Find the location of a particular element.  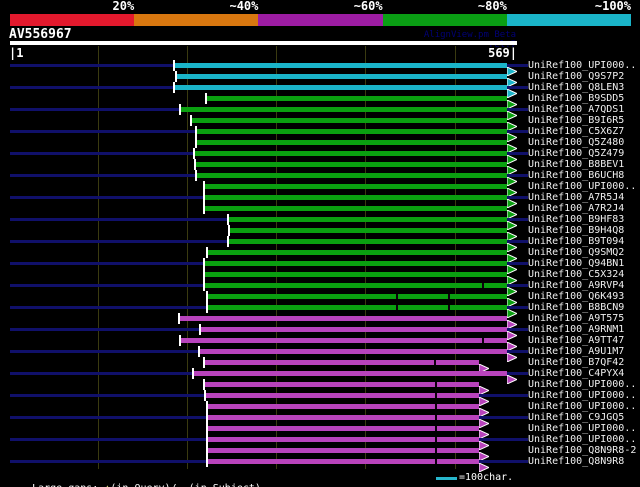

hit-label: UniRef100_B8BCN9 is located at coordinates (576, 307).